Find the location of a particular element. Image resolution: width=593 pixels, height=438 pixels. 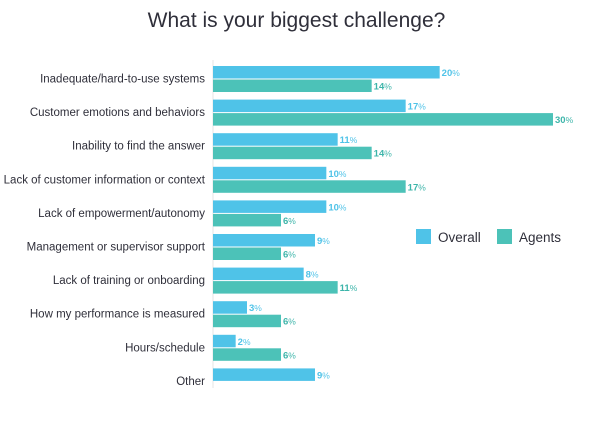

category-label: Customer emotions and behaviors is located at coordinates (117, 113).